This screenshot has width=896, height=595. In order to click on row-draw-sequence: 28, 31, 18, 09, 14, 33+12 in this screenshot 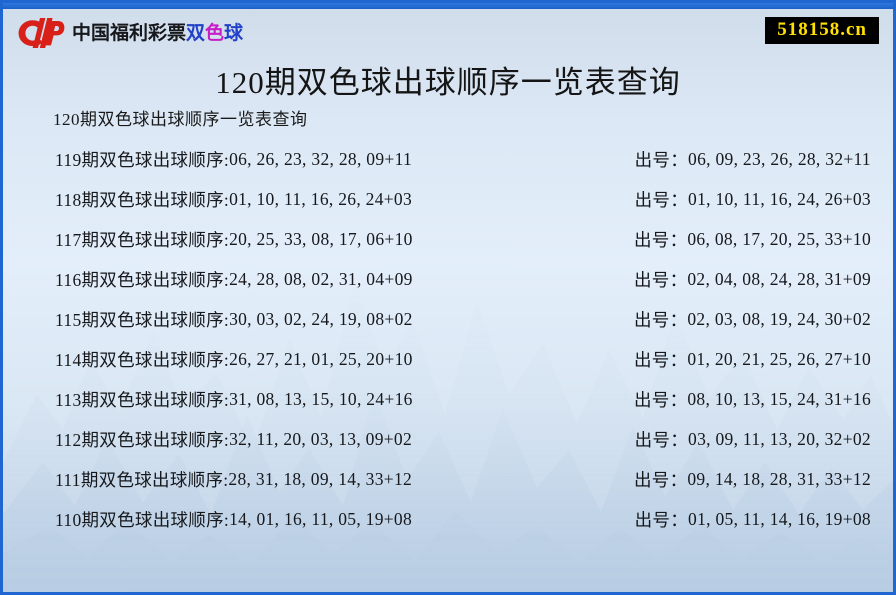, I will do `click(320, 478)`.